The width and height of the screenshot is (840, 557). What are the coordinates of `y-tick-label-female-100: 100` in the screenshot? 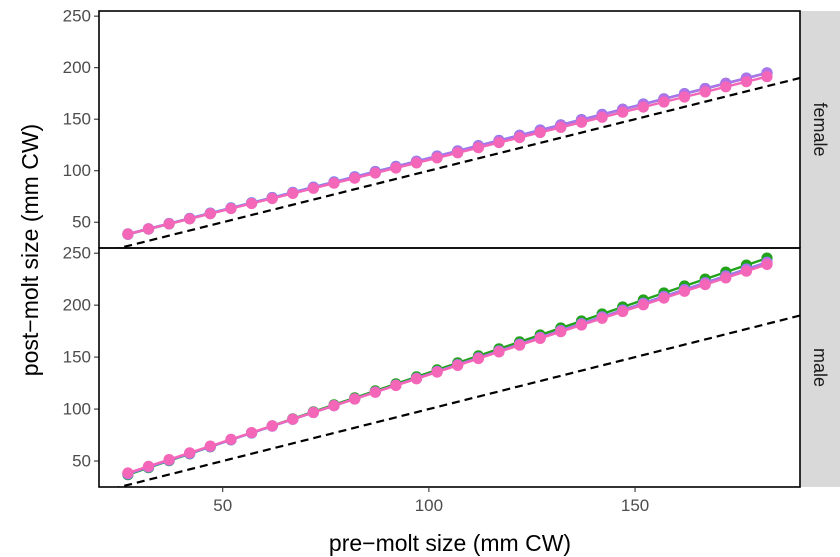 It's located at (77, 170).